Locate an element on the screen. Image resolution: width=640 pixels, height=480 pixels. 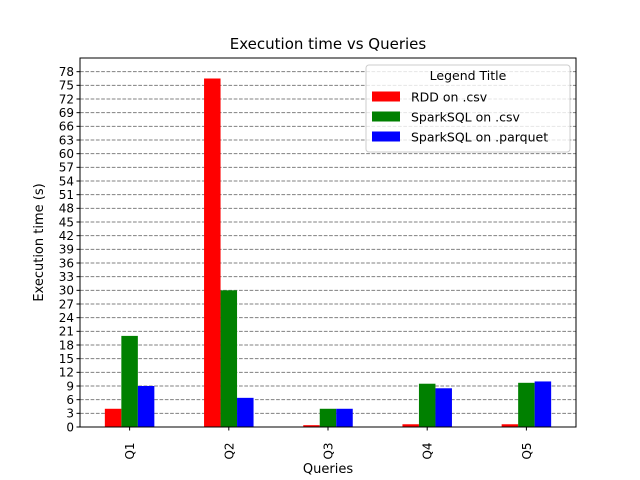
y-tick-label: 36 is located at coordinates (66, 263).